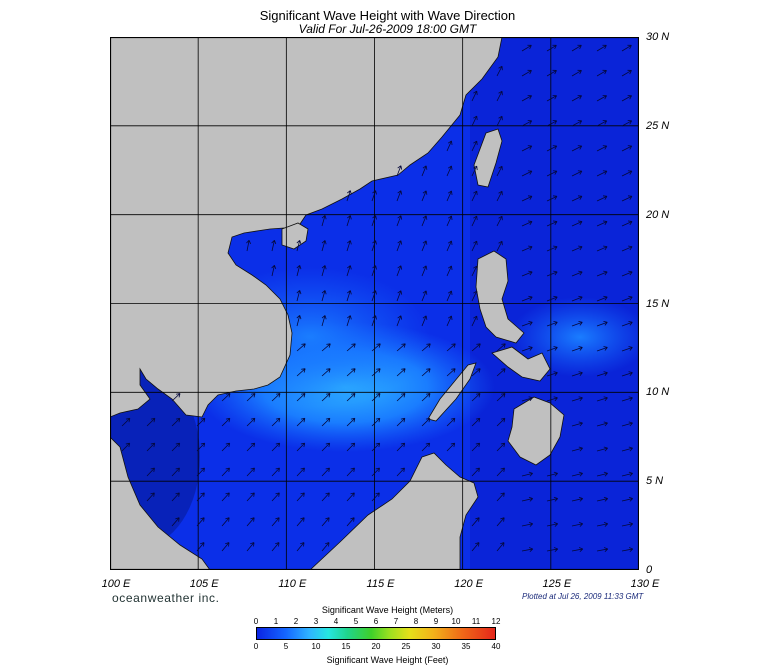 The height and width of the screenshot is (665, 775). I want to click on colorbar-meter-tick: 1, so click(276, 621).